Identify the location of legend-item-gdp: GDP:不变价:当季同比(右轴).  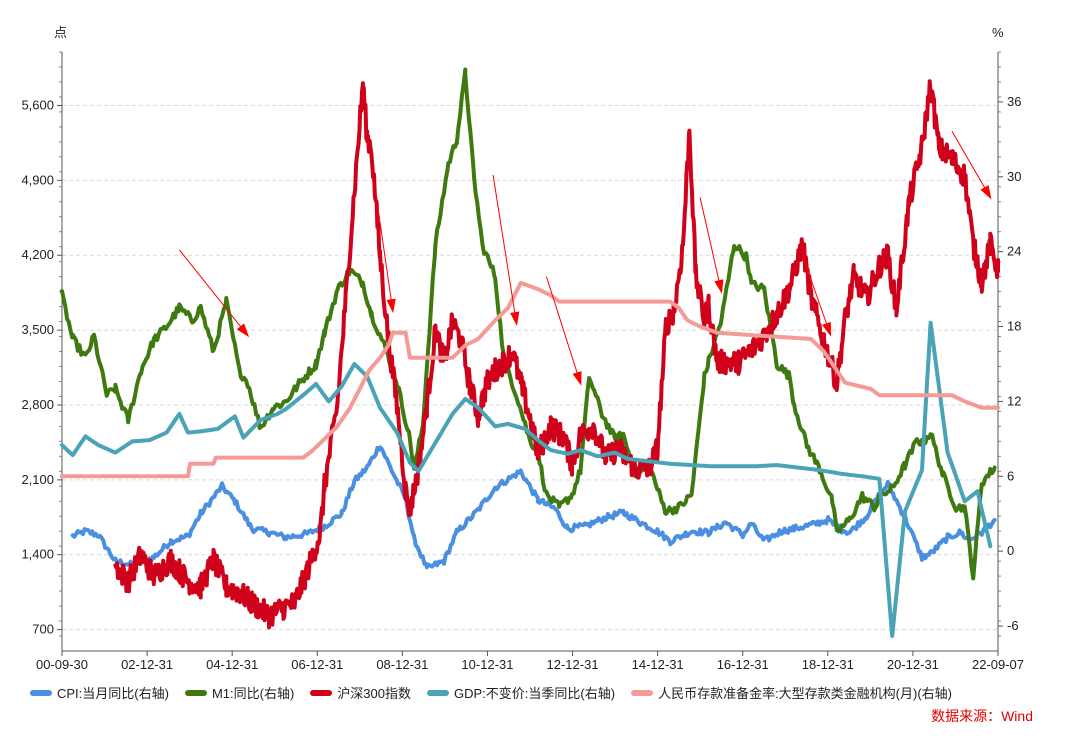
(521, 692).